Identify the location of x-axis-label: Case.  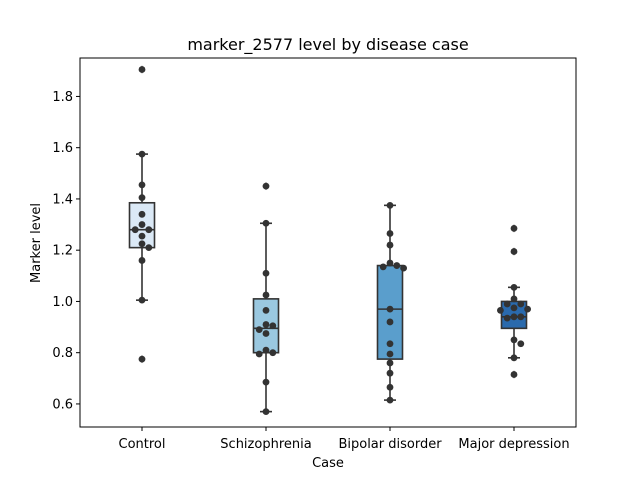
(328, 463).